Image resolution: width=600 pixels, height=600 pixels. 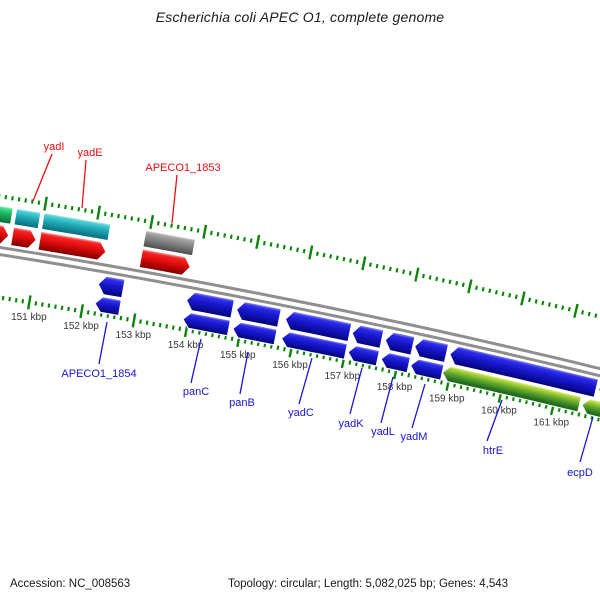 What do you see at coordinates (364, 355) in the screenshot?
I see `gene-ring-arrow-yadK` at bounding box center [364, 355].